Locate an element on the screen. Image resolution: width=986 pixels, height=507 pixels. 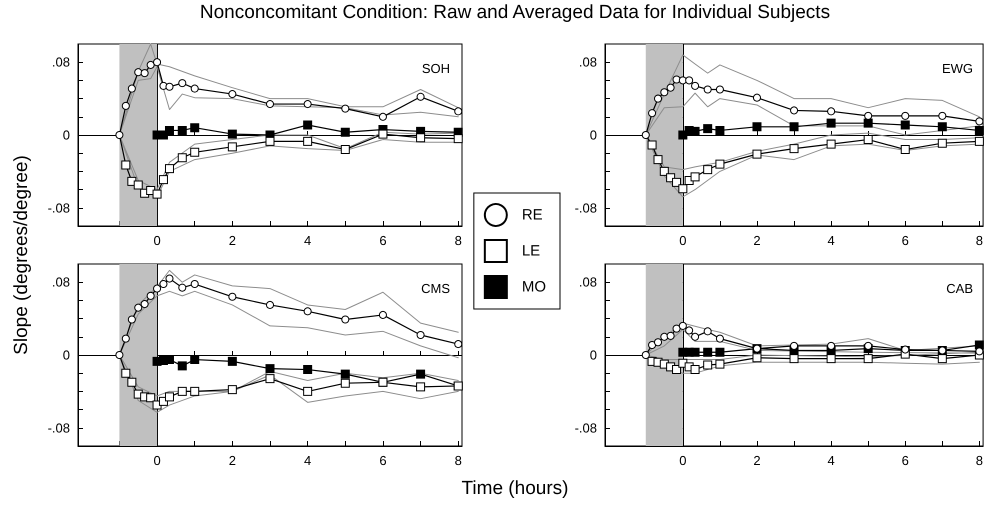
annotation: EWG is located at coordinates (958, 68).